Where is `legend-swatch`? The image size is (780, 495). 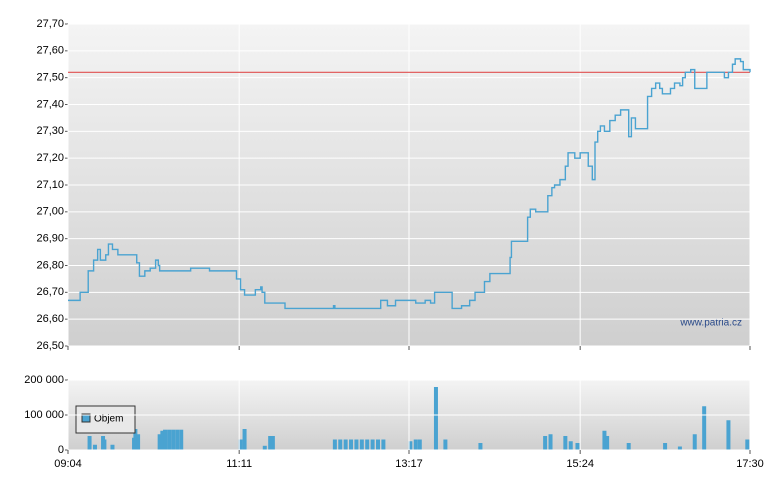
legend-swatch is located at coordinates (86, 418).